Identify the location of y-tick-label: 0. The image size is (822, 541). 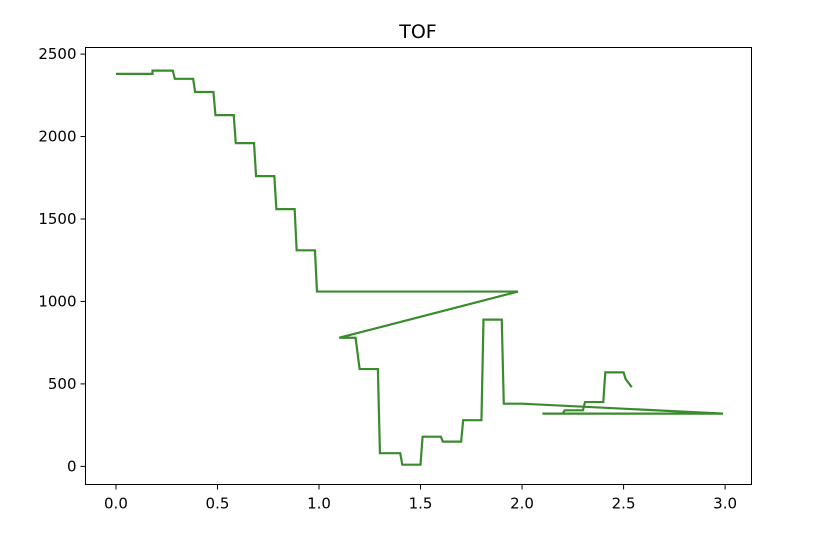
(72, 466).